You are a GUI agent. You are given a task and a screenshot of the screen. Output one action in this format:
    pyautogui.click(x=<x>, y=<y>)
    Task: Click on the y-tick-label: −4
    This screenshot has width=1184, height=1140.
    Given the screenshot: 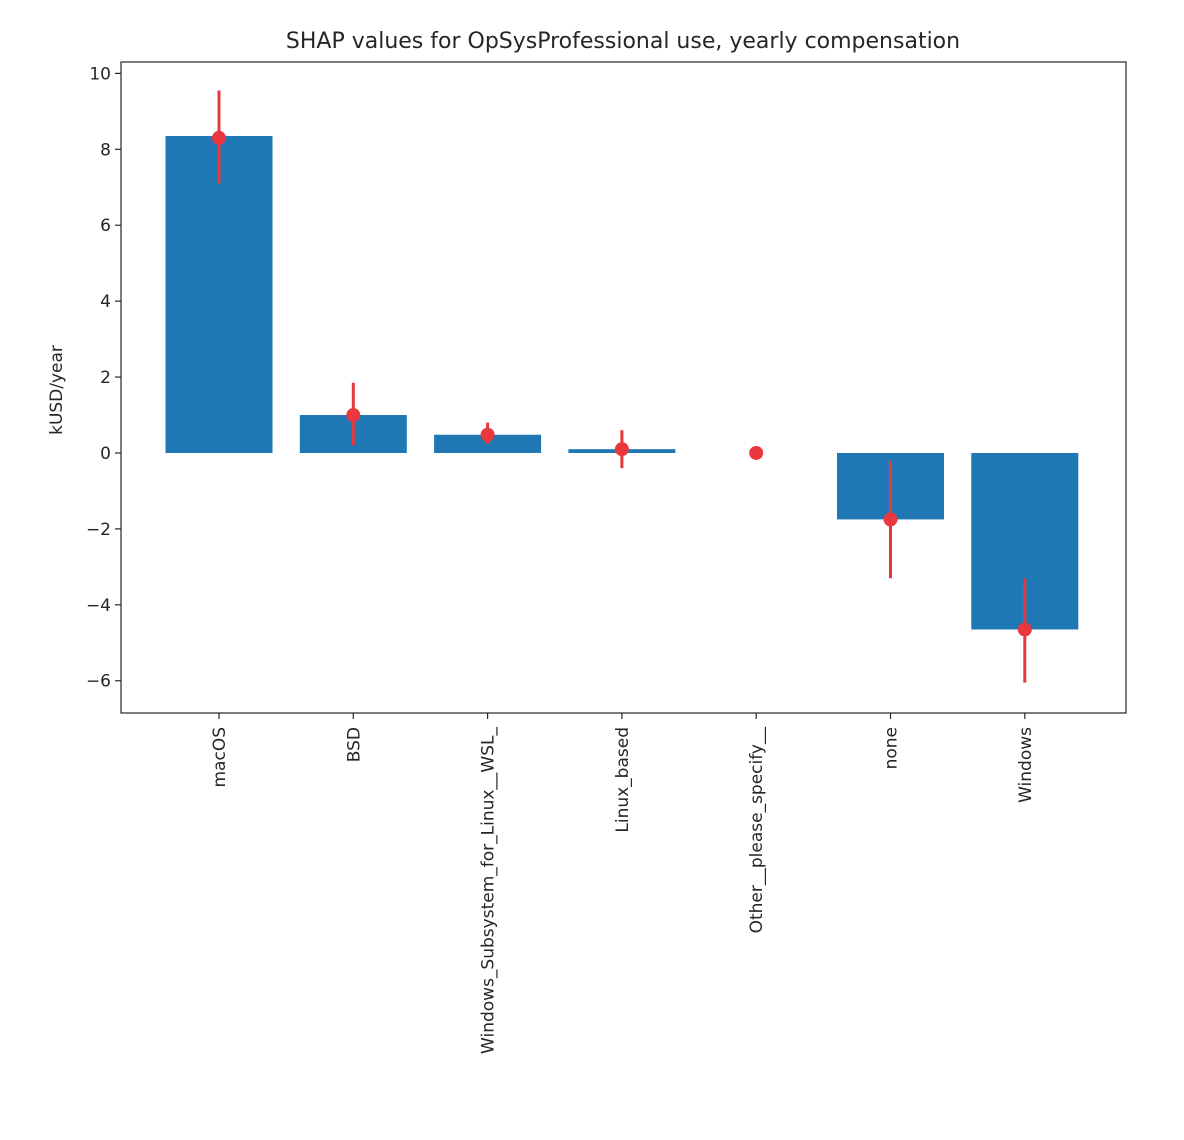 What is the action you would take?
    pyautogui.click(x=98, y=606)
    